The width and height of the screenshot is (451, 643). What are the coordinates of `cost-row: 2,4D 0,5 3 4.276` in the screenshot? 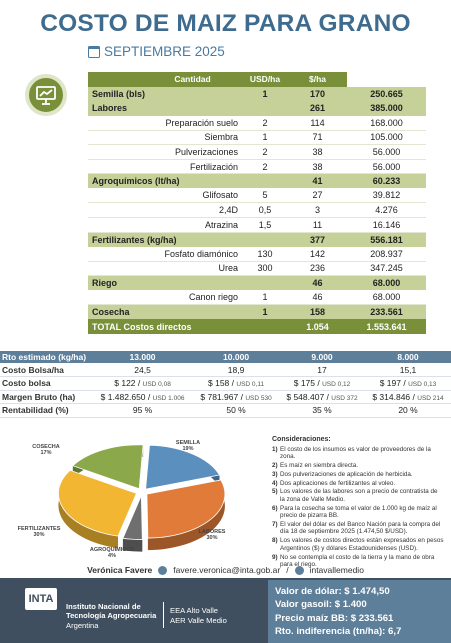 It's located at (257, 210).